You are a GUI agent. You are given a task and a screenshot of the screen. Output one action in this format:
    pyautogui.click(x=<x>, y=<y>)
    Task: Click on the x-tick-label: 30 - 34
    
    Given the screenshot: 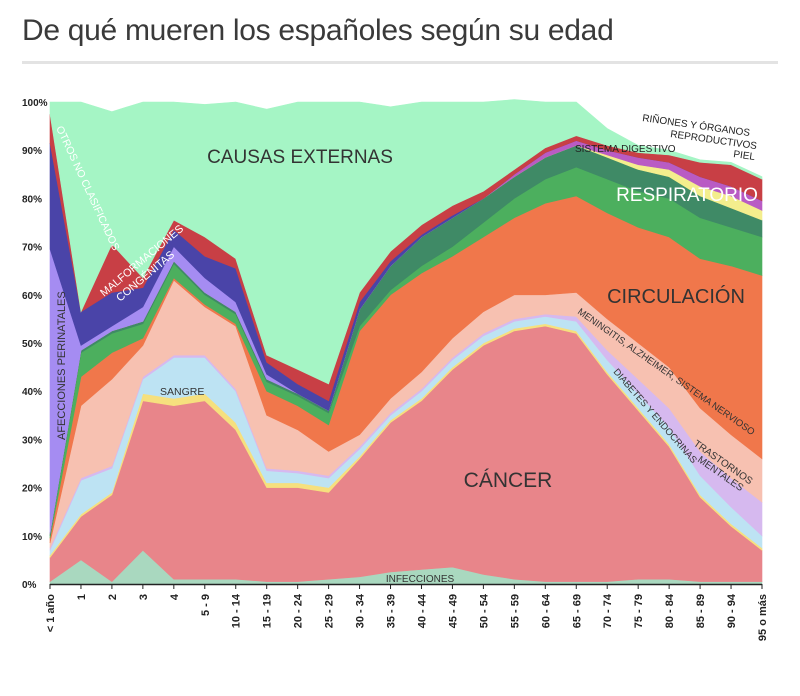 What is the action you would take?
    pyautogui.click(x=361, y=610)
    